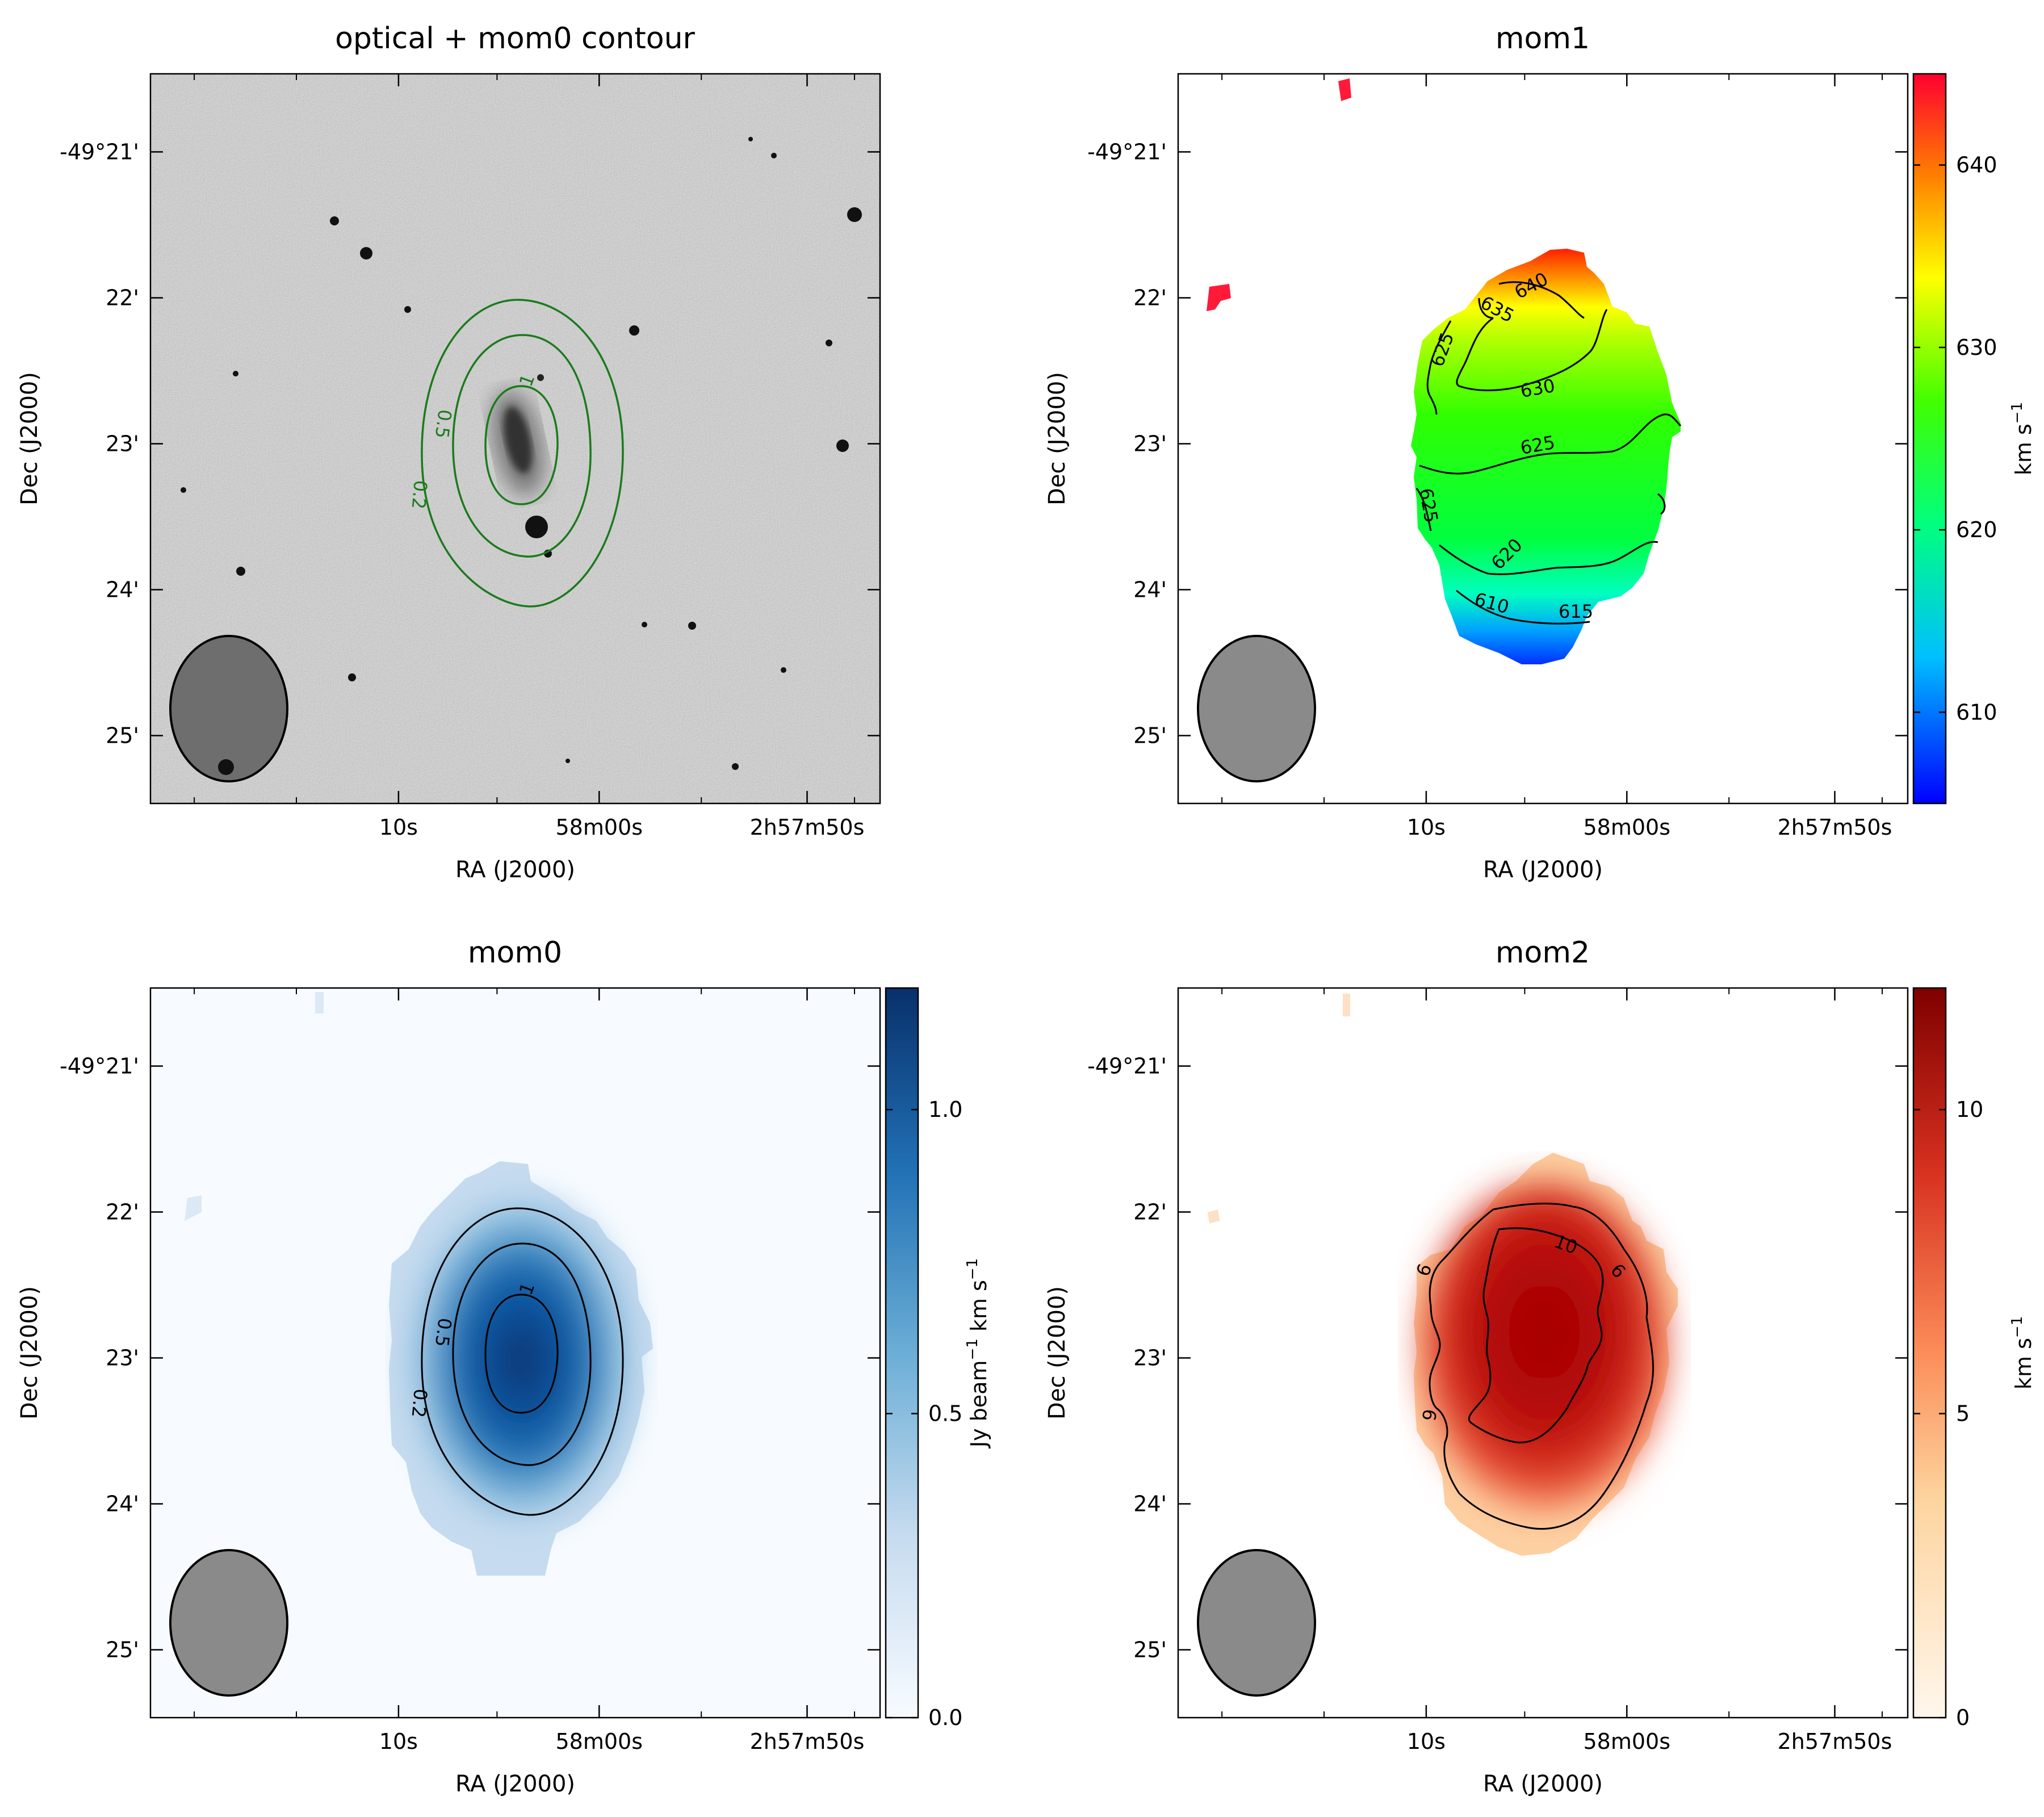 This screenshot has width=2044, height=1817. I want to click on colorbar-label: Jy beam−1 km s−1, so click(978, 1353).